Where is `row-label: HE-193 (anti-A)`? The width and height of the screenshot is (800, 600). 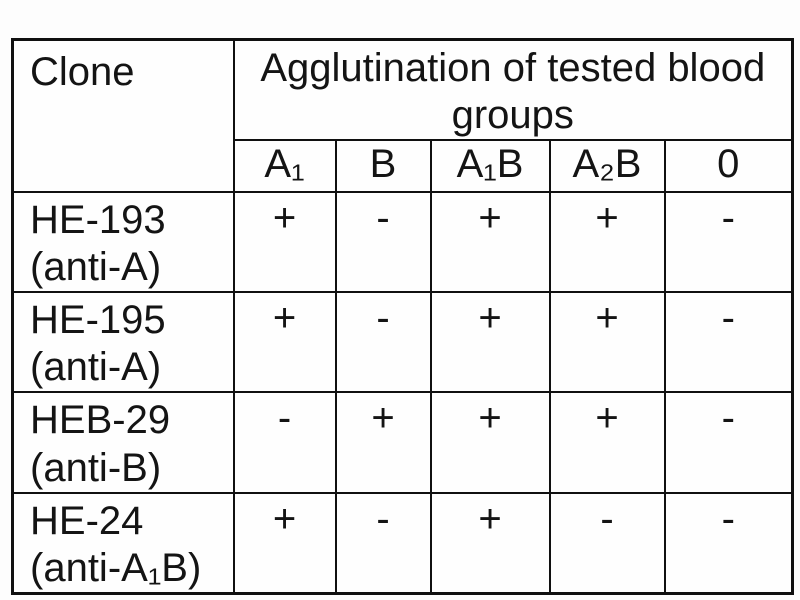 row-label: HE-193 (anti-A) is located at coordinates (123, 241).